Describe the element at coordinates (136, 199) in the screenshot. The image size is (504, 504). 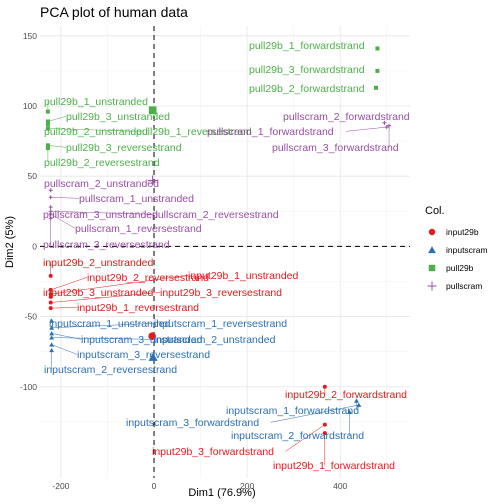
I see `point-label: pullscram_1_unstranded` at that location.